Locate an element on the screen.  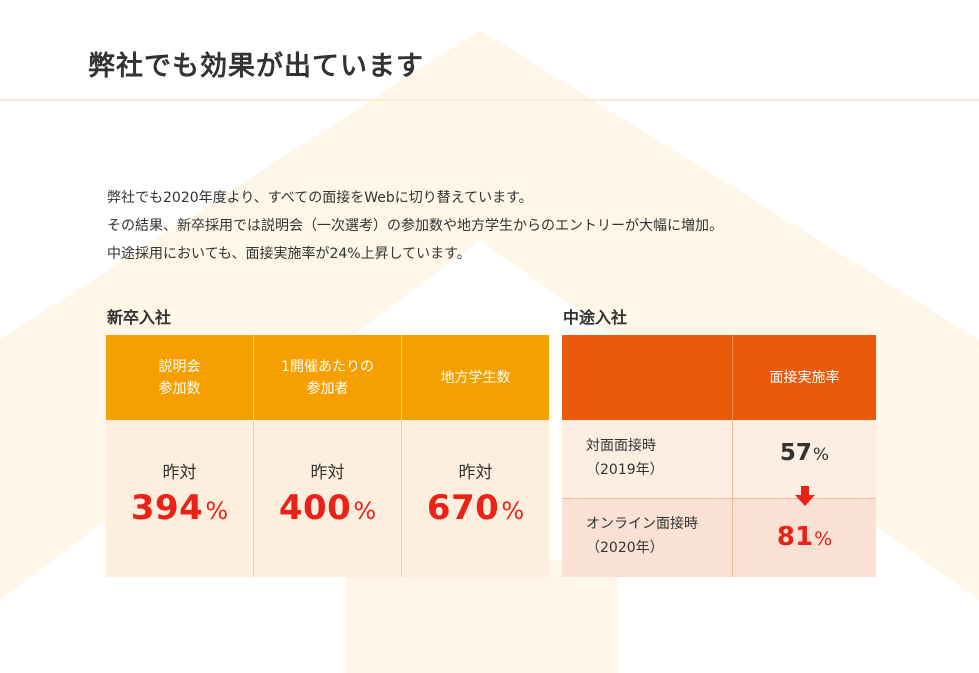
mid-career-section-title: 中途入社 is located at coordinates (595, 317).